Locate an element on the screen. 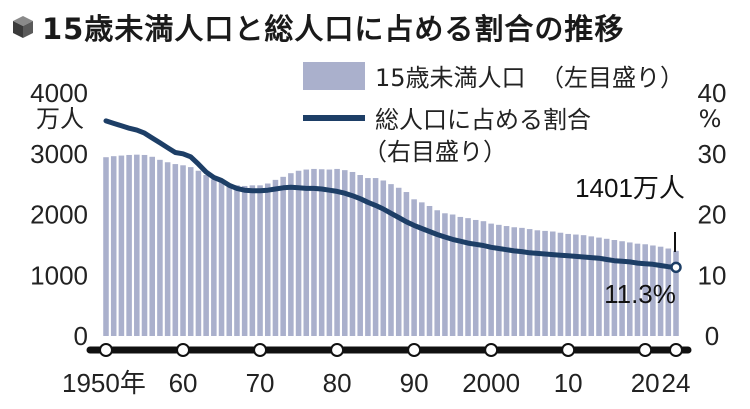  bar-2018 is located at coordinates (630, 289).